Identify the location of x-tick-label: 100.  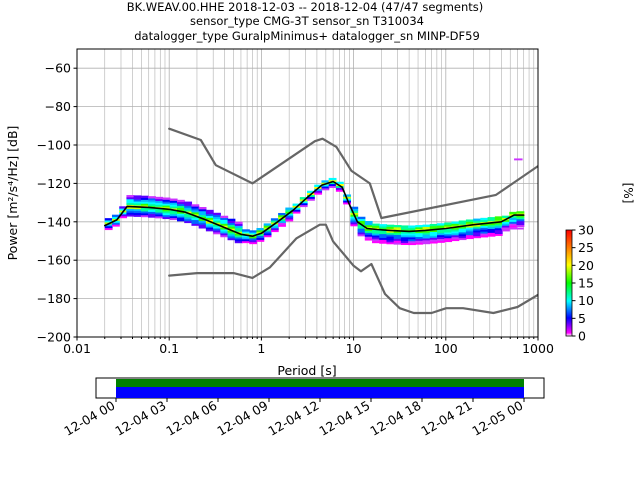
(446, 348).